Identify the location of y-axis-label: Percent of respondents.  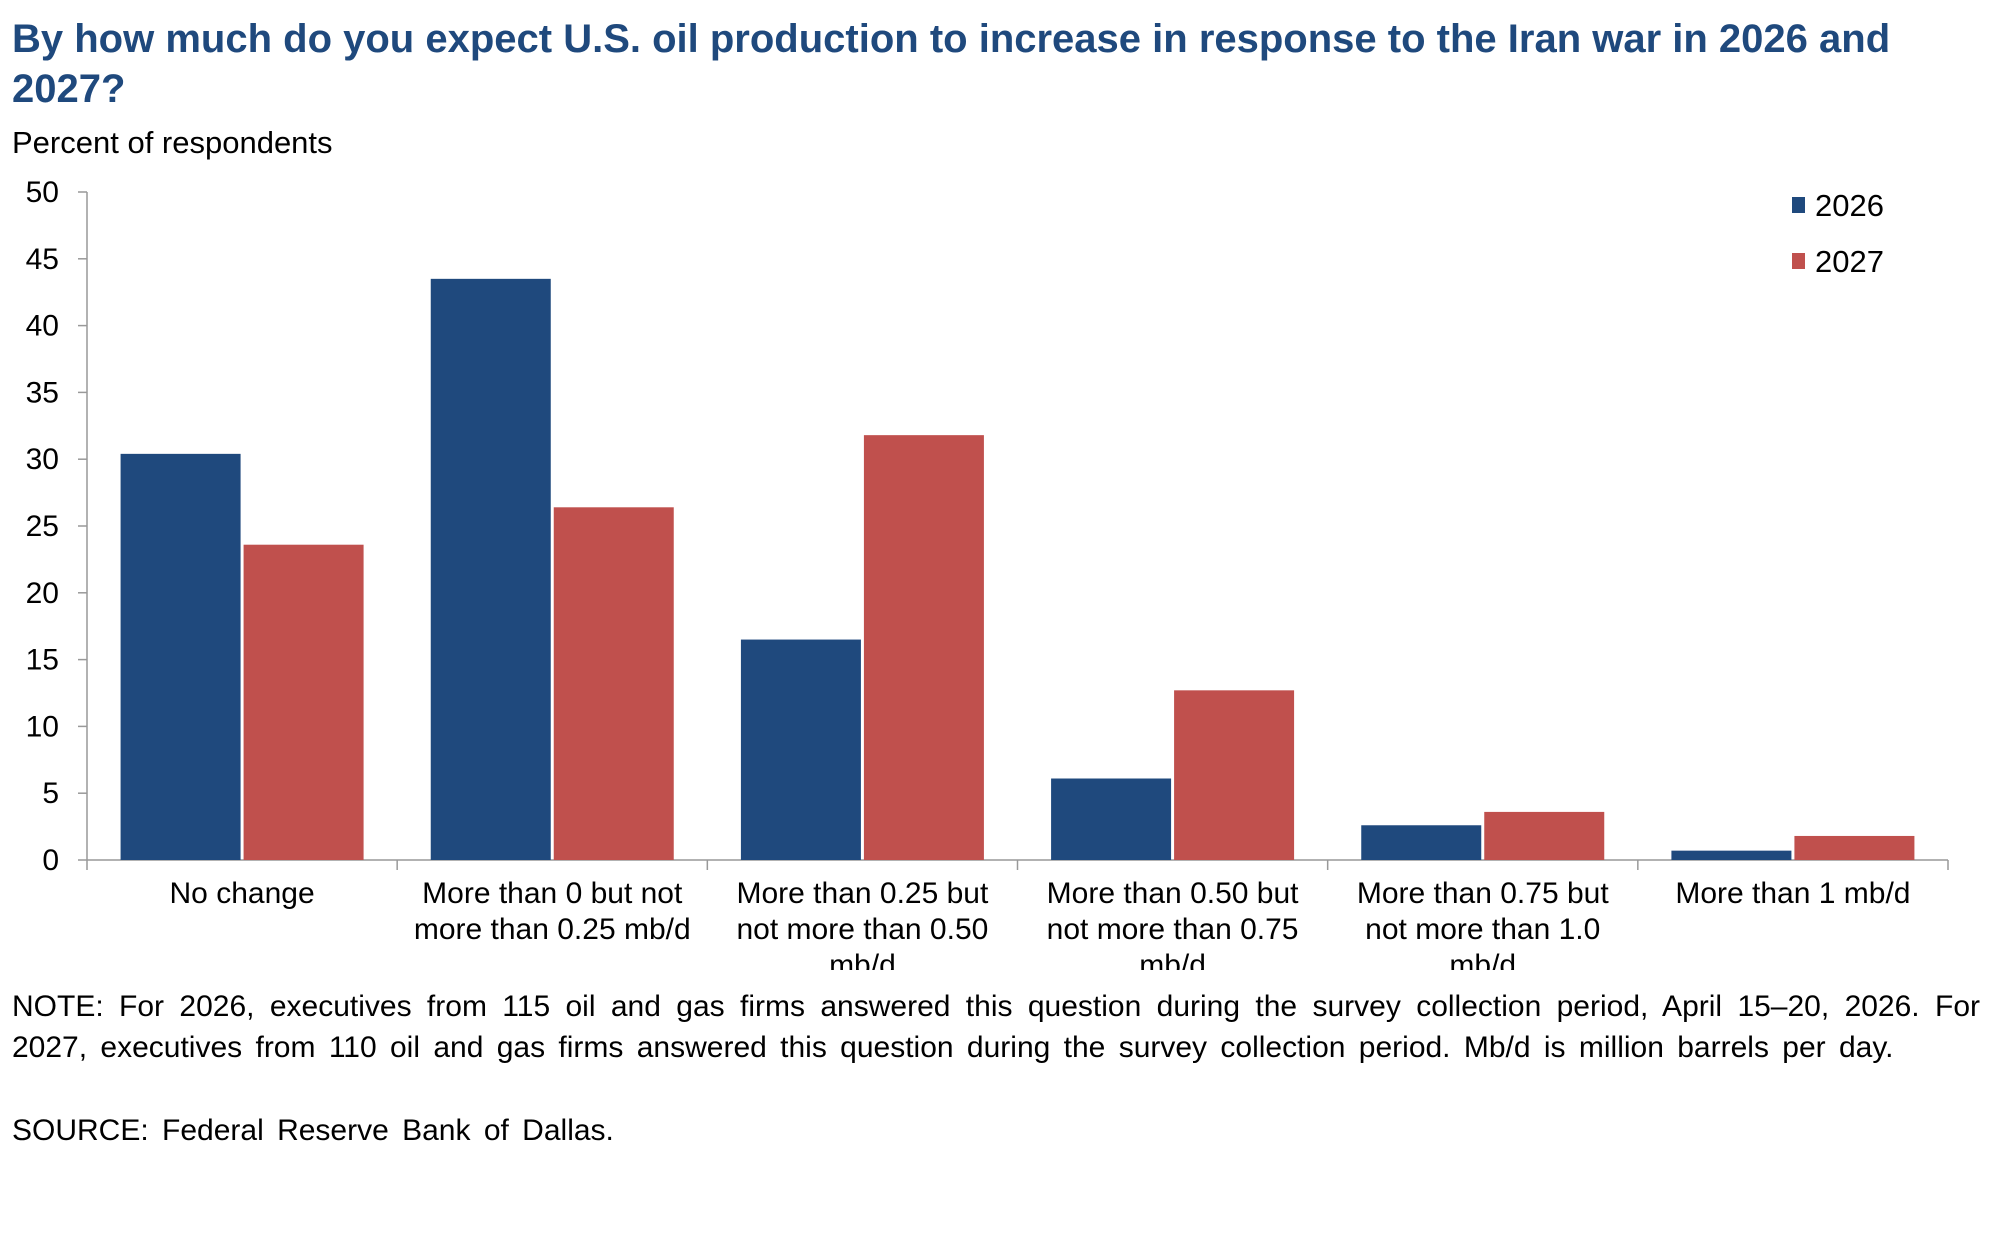
(172, 142).